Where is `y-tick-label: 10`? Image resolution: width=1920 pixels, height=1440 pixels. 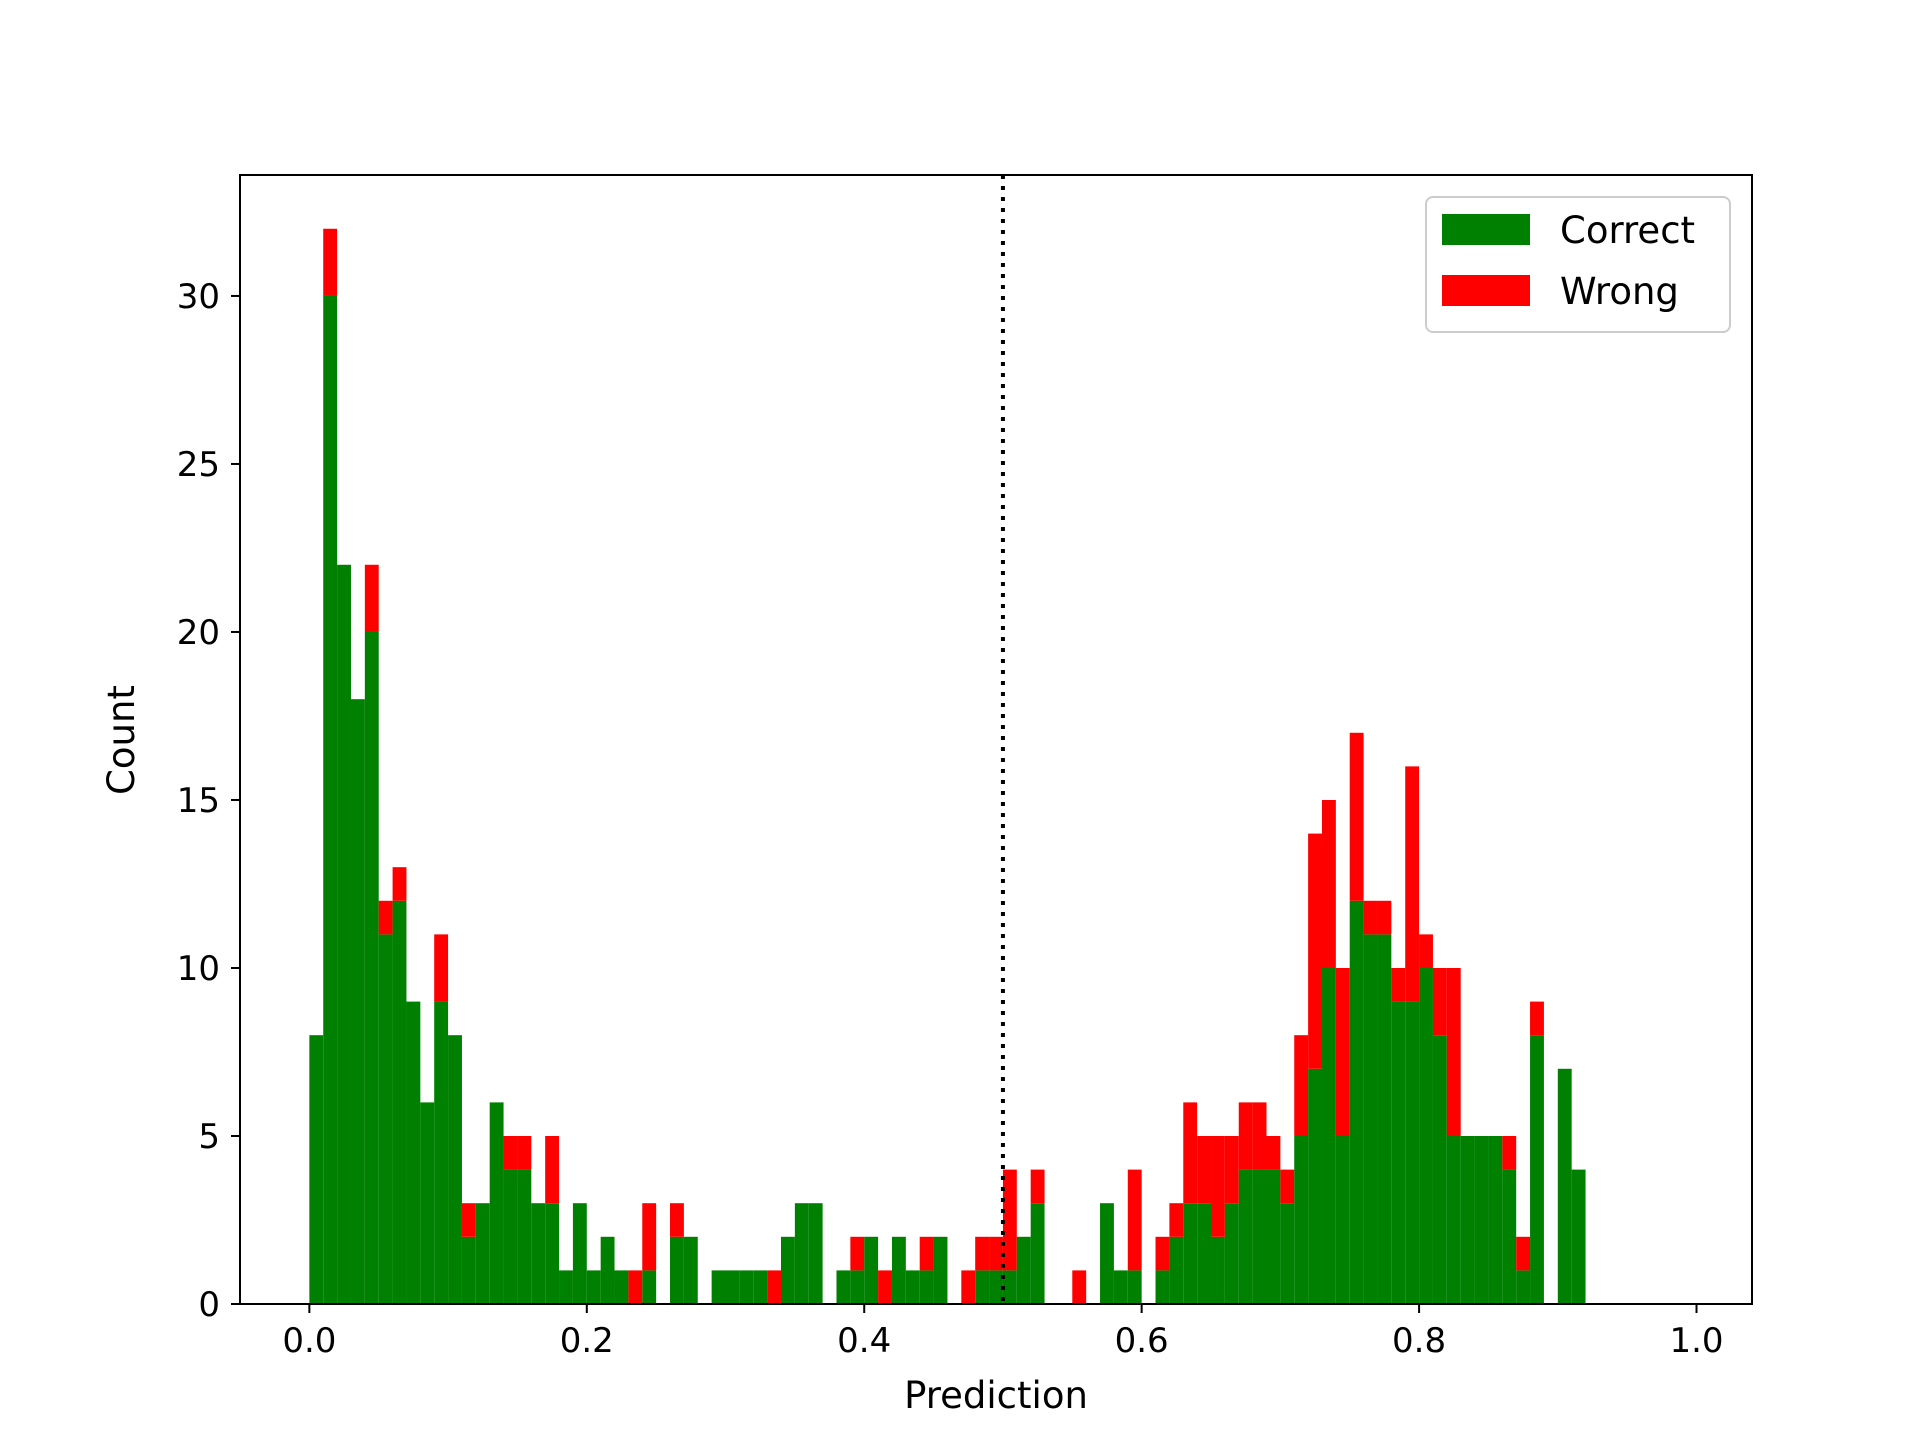 y-tick-label: 10 is located at coordinates (198, 969).